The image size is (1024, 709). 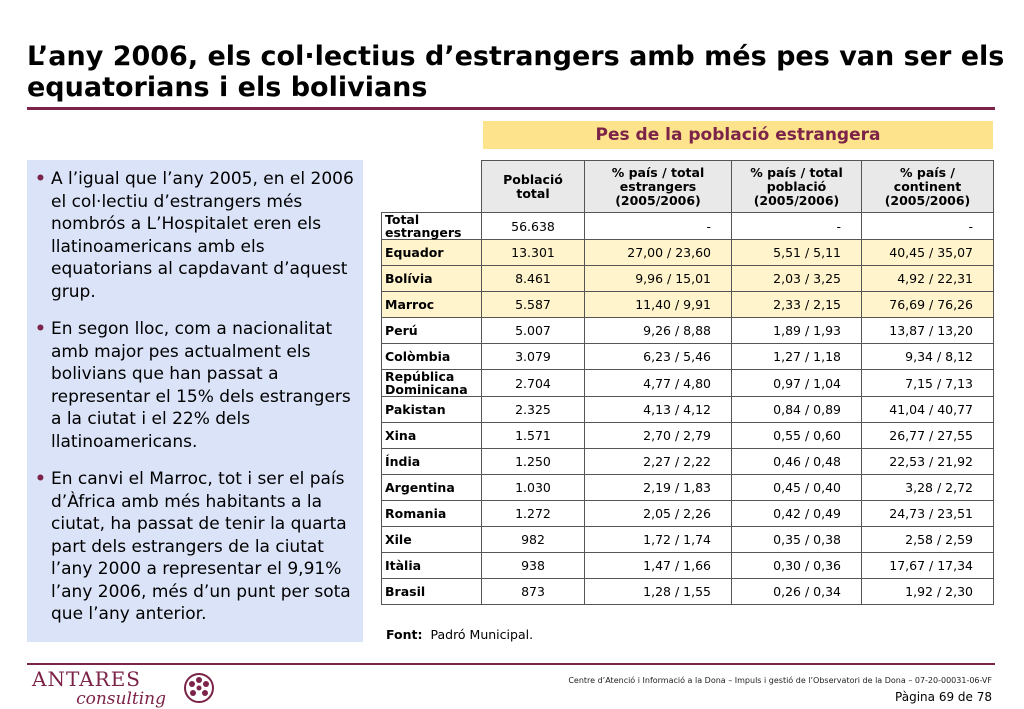 I want to click on source-note: Font: Padró Municipal., so click(x=459, y=634).